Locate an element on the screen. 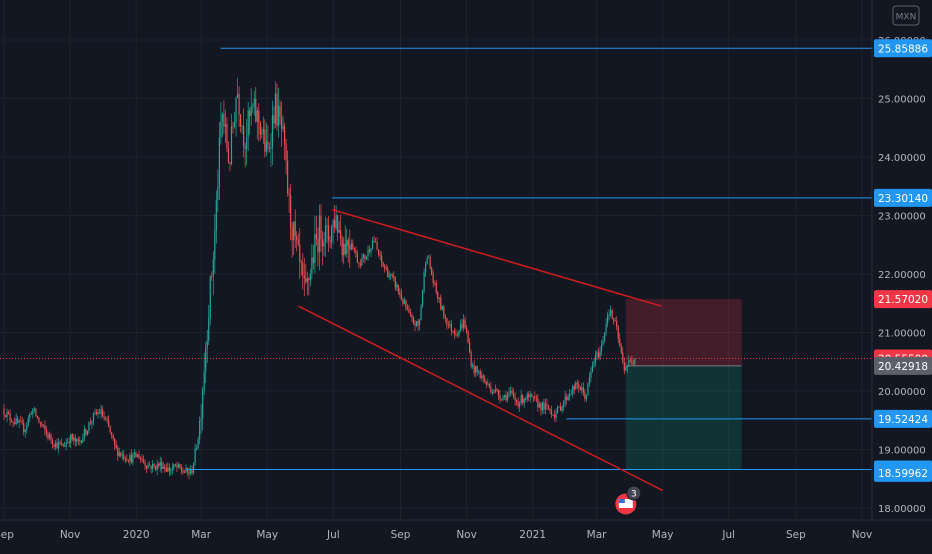 The height and width of the screenshot is (554, 932). time-tick-label: May is located at coordinates (267, 535).